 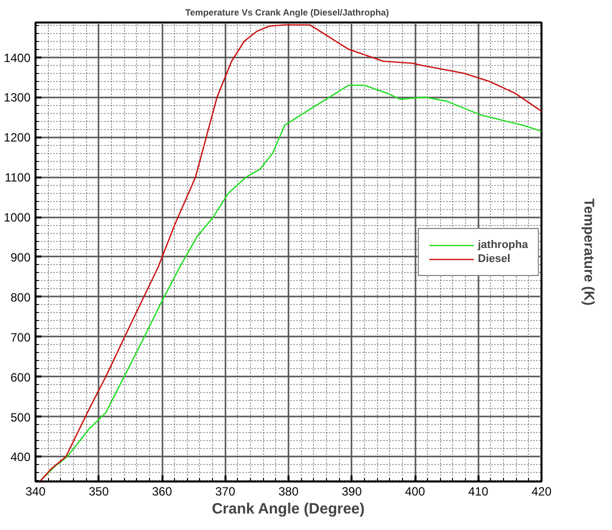 What do you see at coordinates (541, 491) in the screenshot?
I see `x-tick-label: 420` at bounding box center [541, 491].